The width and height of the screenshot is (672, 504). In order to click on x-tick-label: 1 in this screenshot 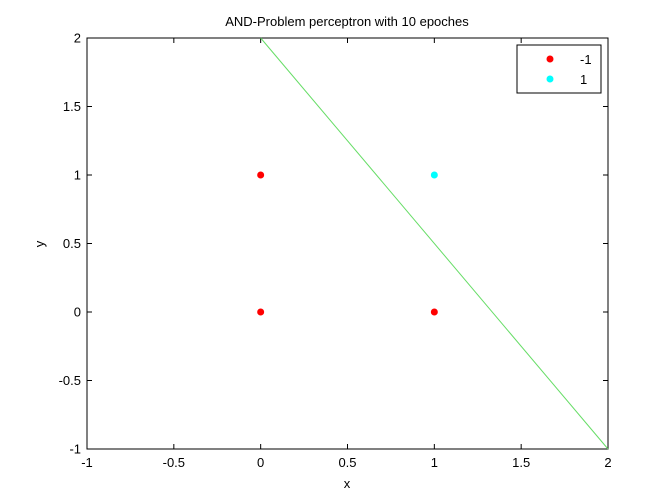, I will do `click(434, 462)`.